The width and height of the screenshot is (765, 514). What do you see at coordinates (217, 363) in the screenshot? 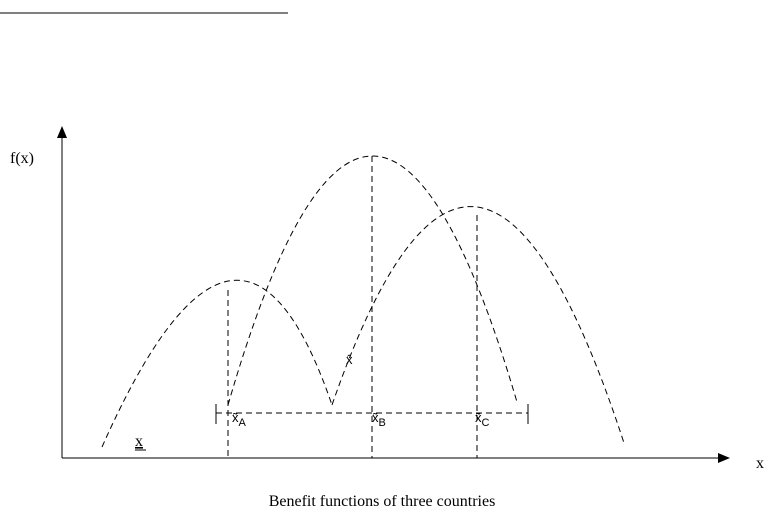
I see `curve-a` at bounding box center [217, 363].